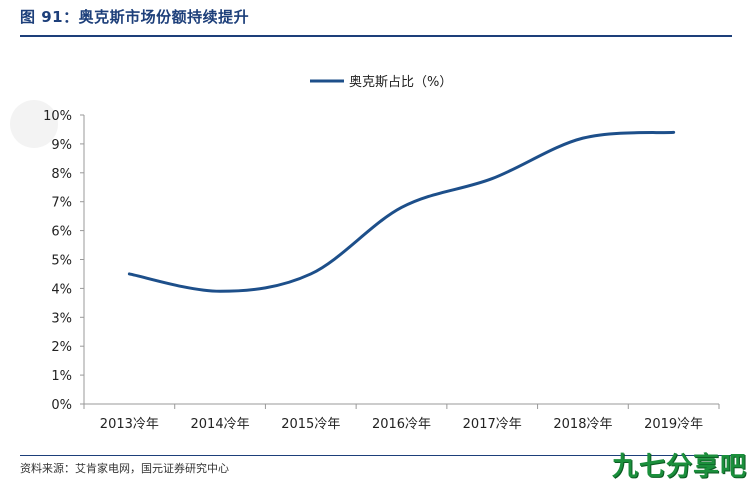 The image size is (756, 484). I want to click on watermark-logo: 九七分享吧, so click(680, 467).